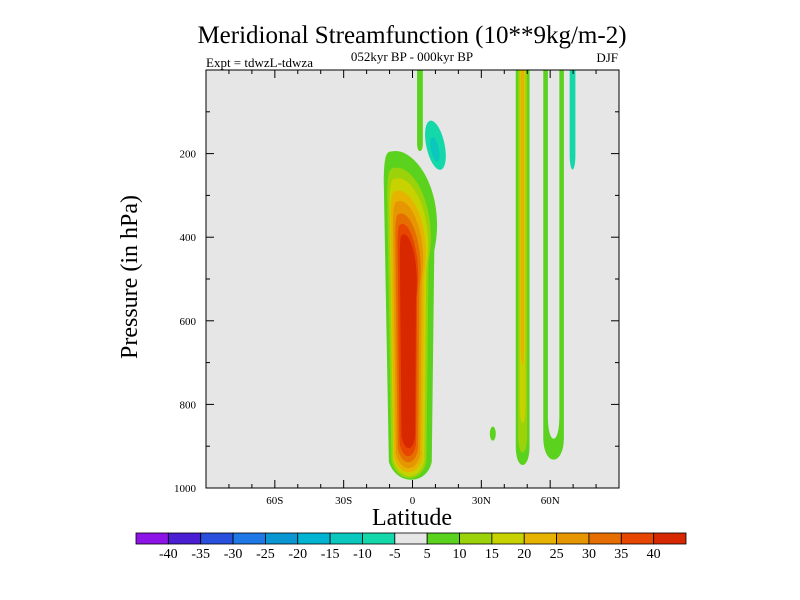 The width and height of the screenshot is (800, 600). Describe the element at coordinates (297, 554) in the screenshot. I see `colorbar-label: -20` at that location.